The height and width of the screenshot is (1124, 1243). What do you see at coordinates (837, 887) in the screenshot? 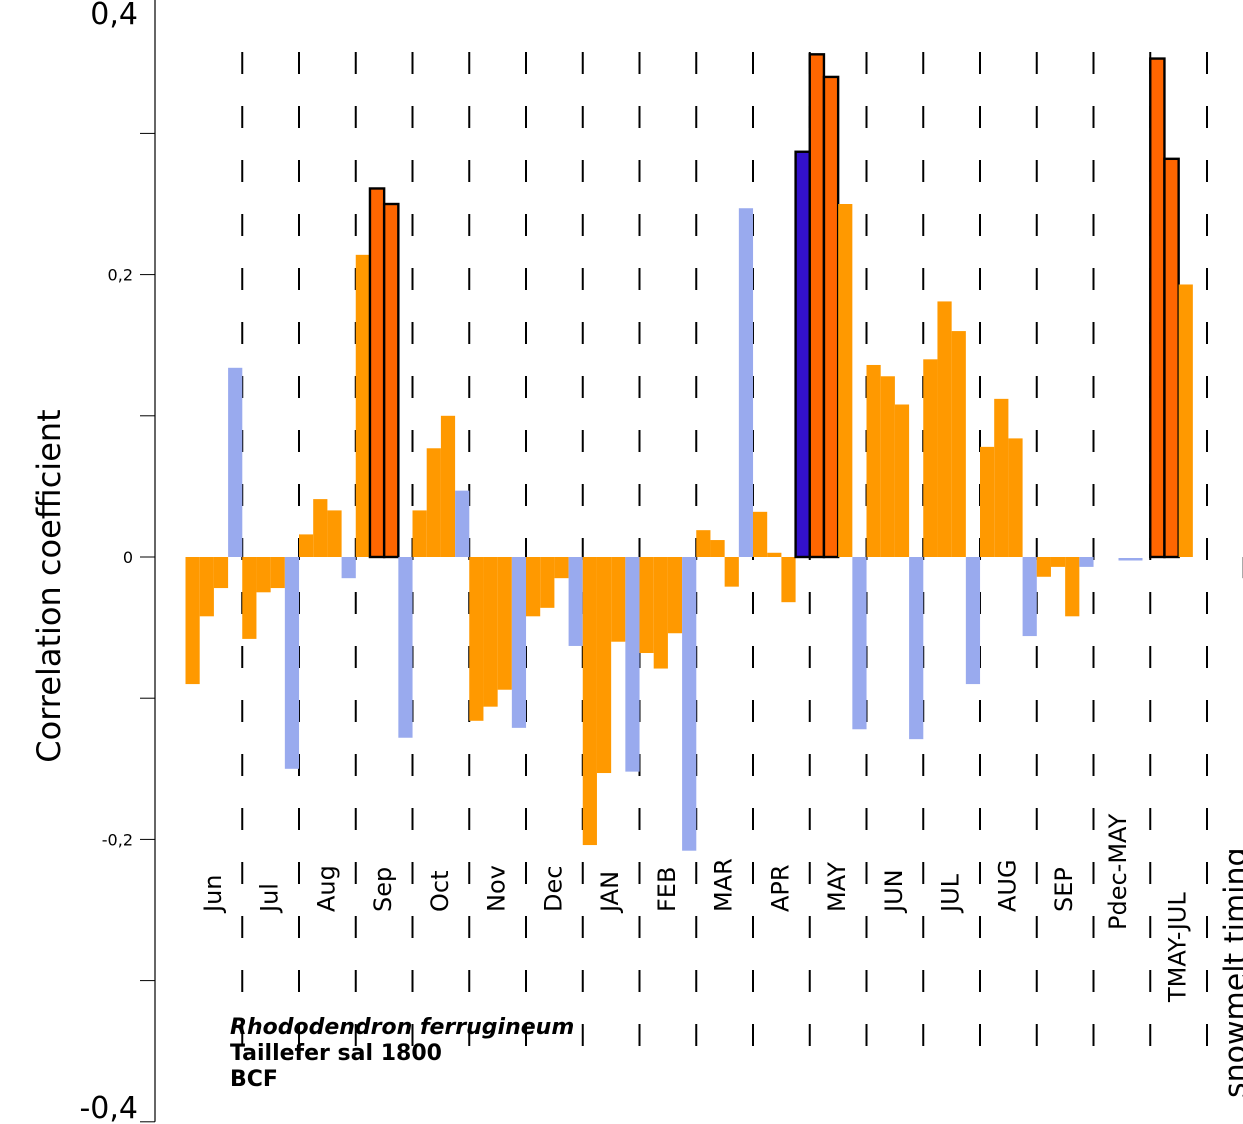
I see `x-tick-label: MAY` at bounding box center [837, 887].